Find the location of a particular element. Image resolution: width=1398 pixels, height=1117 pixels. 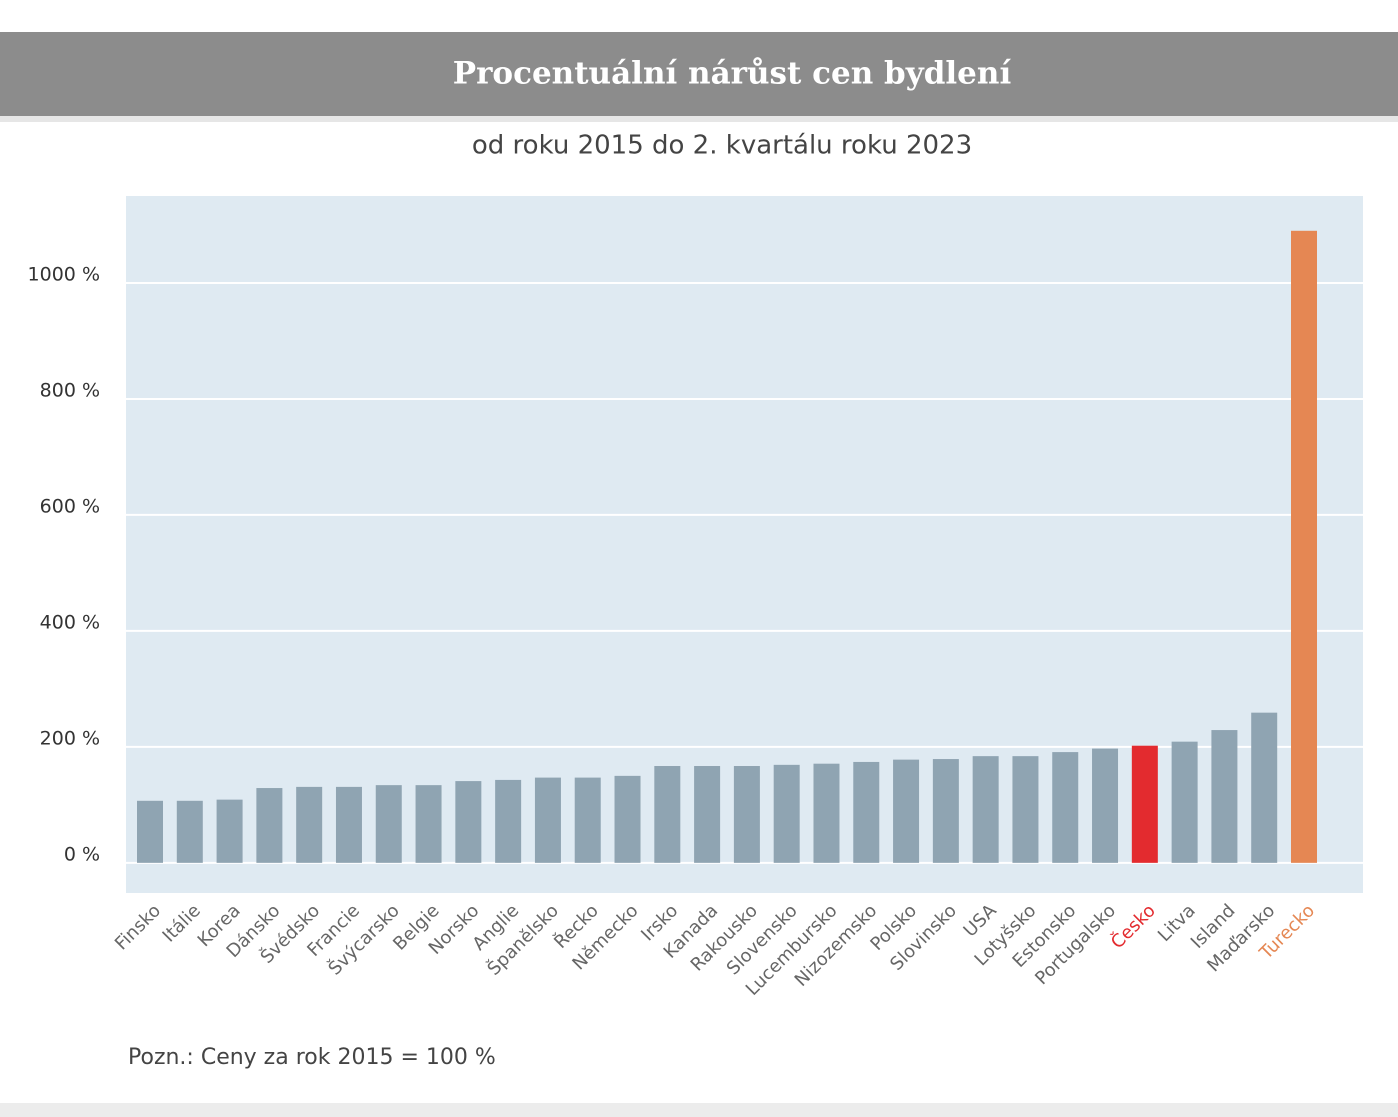

y-tick-label: 1000 % is located at coordinates (64, 274).